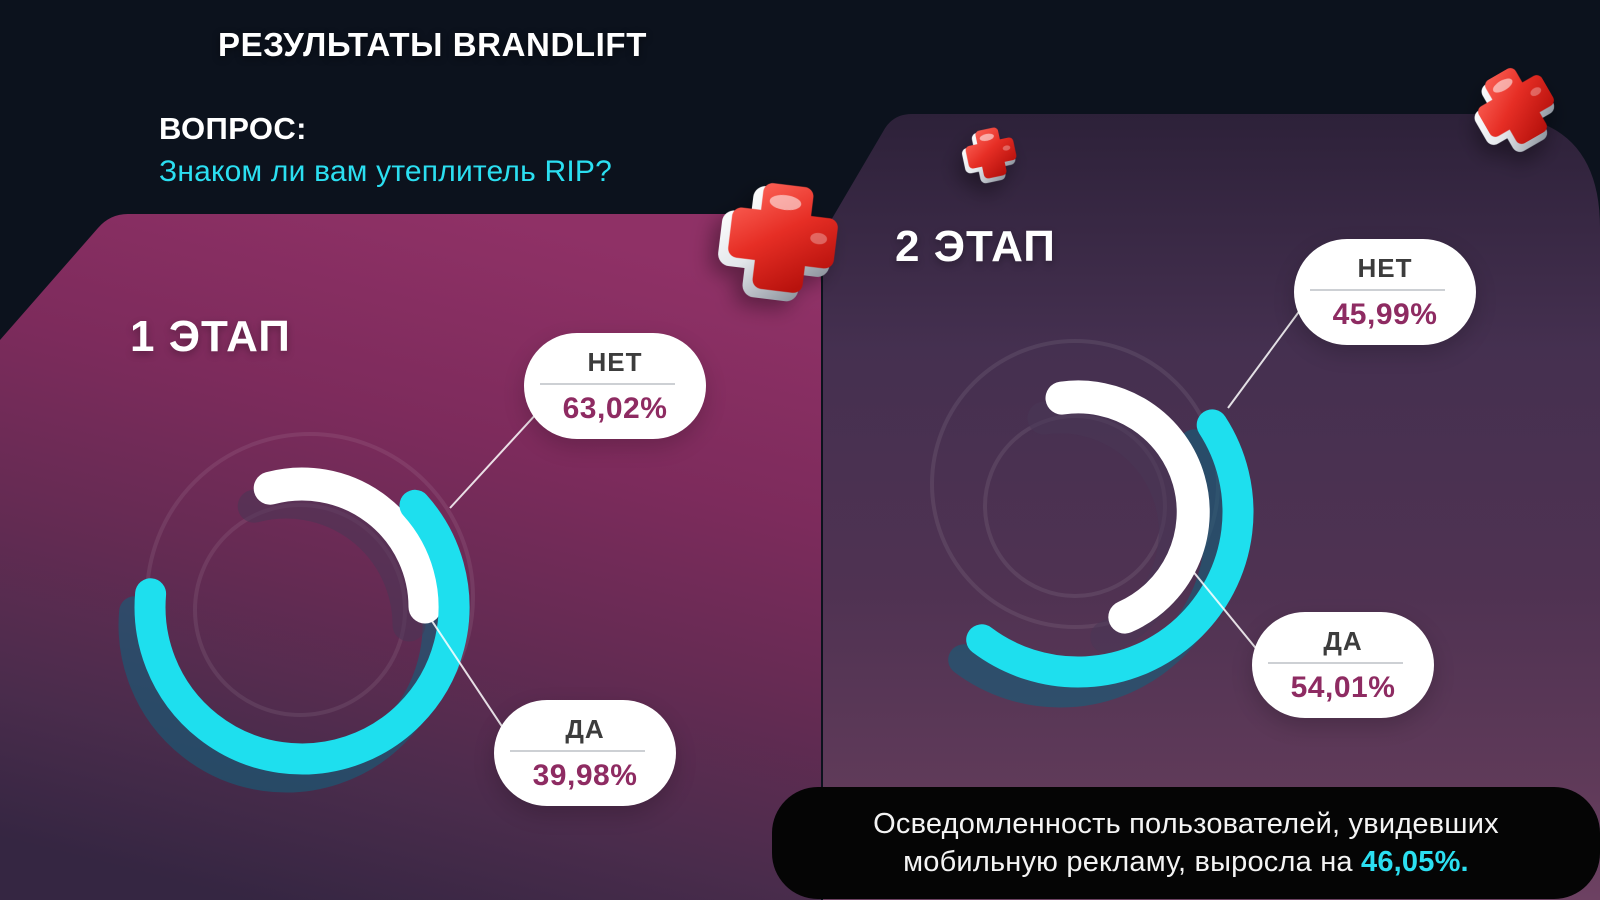 This screenshot has height=900, width=1600. I want to click on bubble-value: 39,98%, so click(585, 775).